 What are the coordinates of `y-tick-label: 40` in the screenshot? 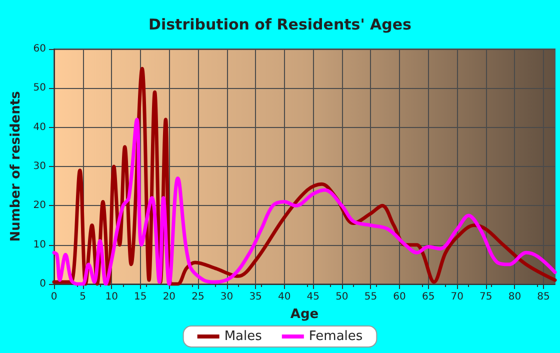 It's located at (39, 127).